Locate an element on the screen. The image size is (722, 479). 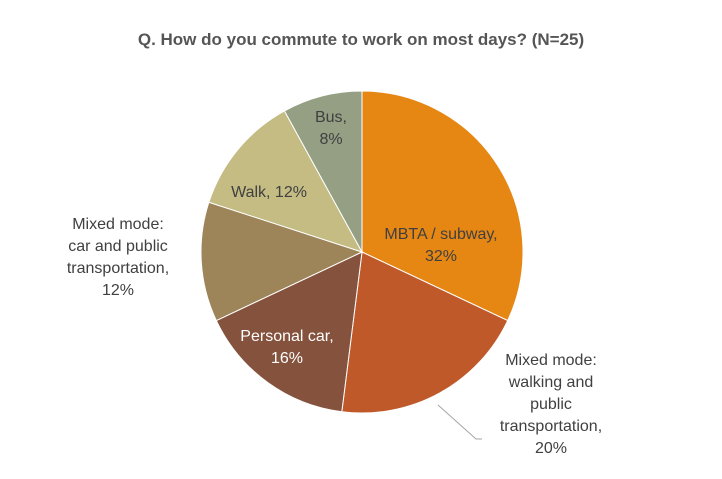
slice-label: Personal car, 16% is located at coordinates (286, 347).